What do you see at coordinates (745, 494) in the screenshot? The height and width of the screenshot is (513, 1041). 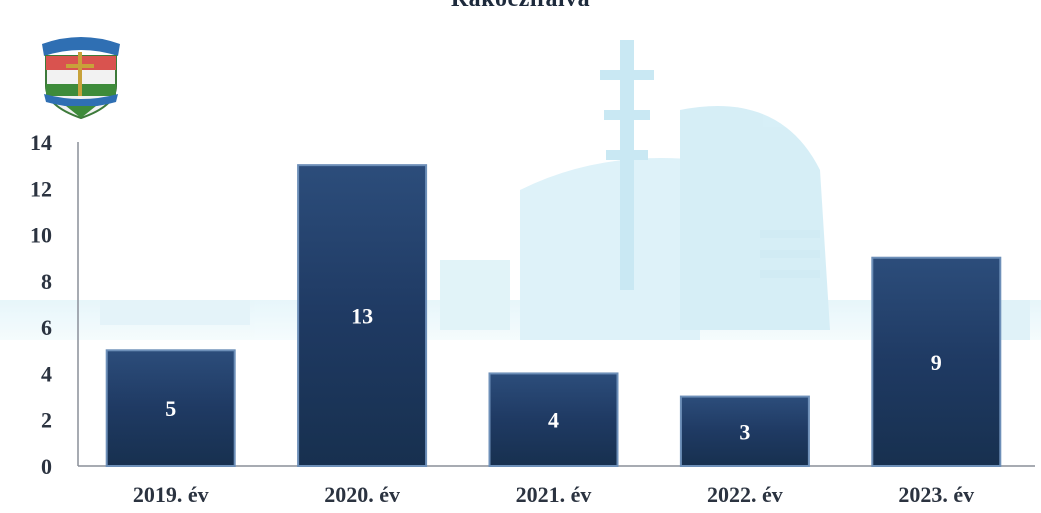 I see `x-category-label: 2022. év` at bounding box center [745, 494].